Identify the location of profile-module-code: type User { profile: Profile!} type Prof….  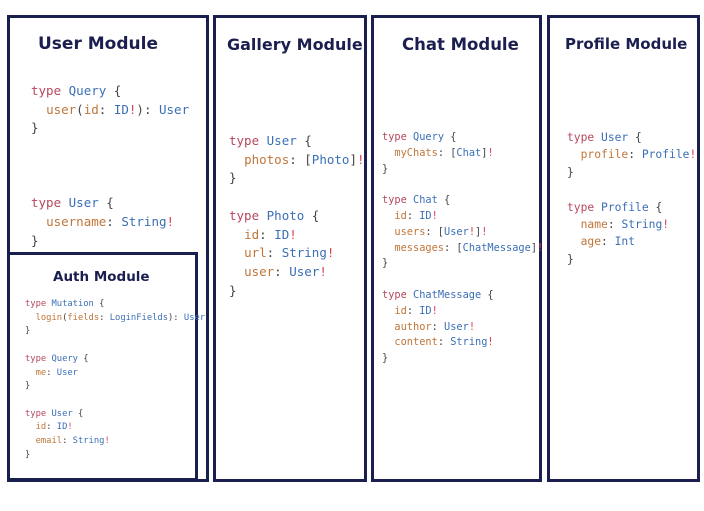
(631, 198).